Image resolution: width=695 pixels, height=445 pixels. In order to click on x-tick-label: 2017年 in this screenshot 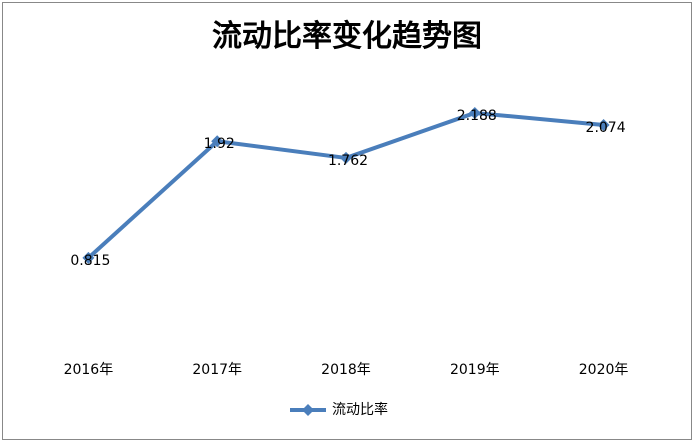, I will do `click(217, 370)`.